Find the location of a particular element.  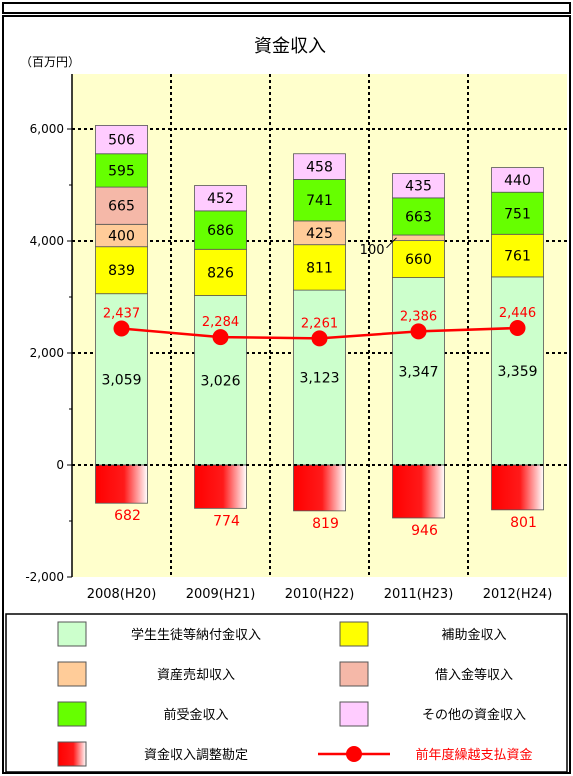

segment-label: 811 is located at coordinates (319, 268).